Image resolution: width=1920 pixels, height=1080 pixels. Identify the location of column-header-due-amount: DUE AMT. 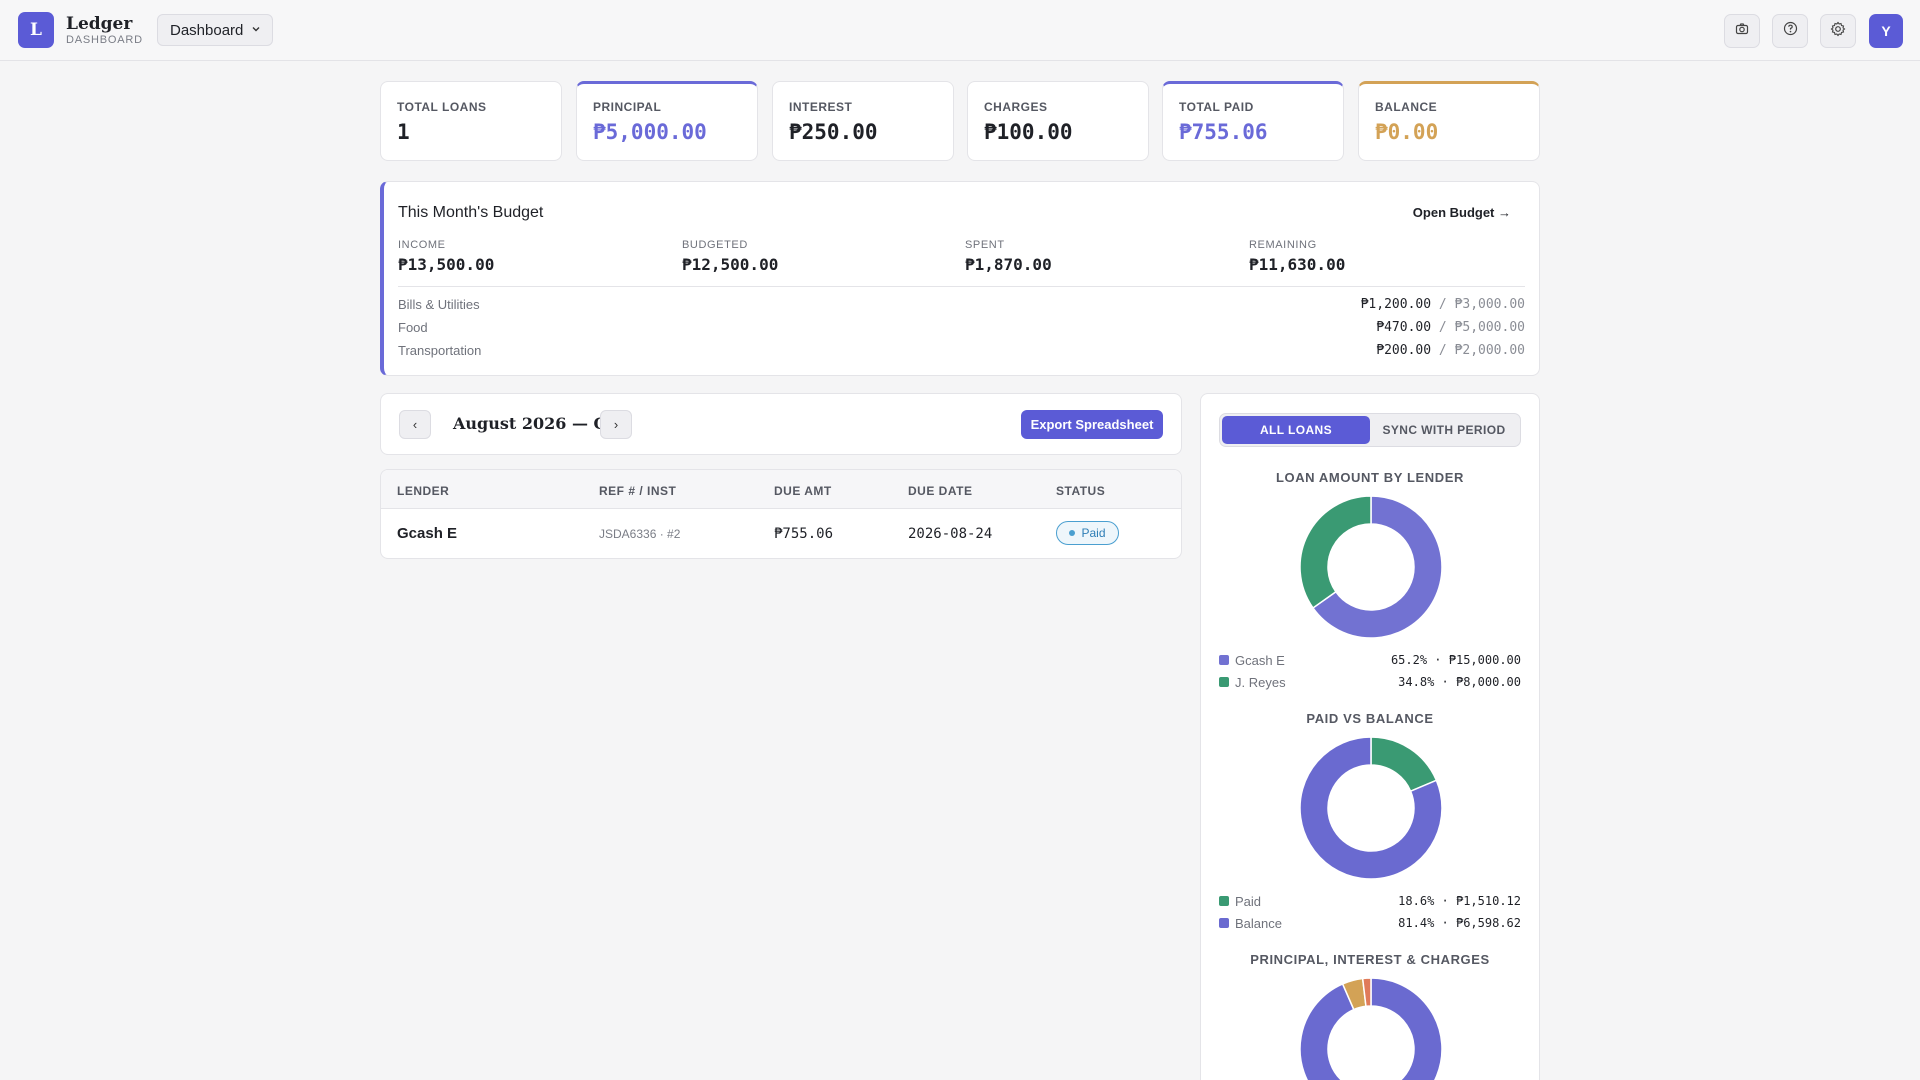
(803, 491).